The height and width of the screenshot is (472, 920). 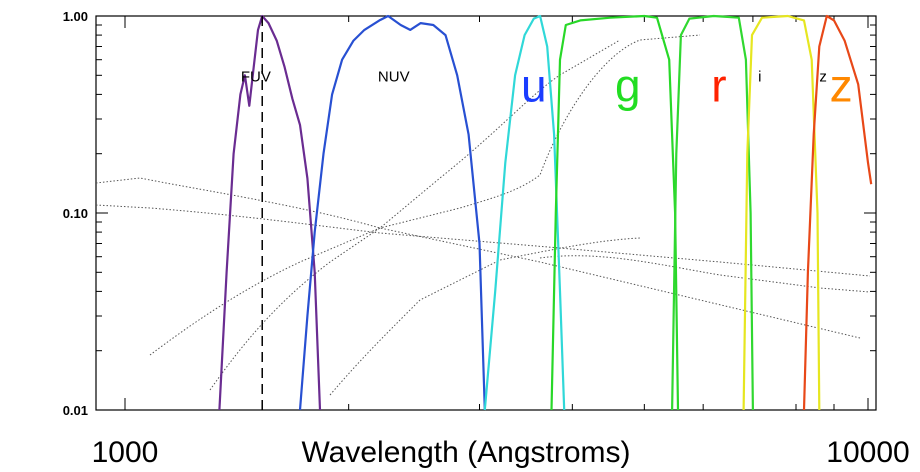 What do you see at coordinates (75, 213) in the screenshot?
I see `y-tick-label: 0.10` at bounding box center [75, 213].